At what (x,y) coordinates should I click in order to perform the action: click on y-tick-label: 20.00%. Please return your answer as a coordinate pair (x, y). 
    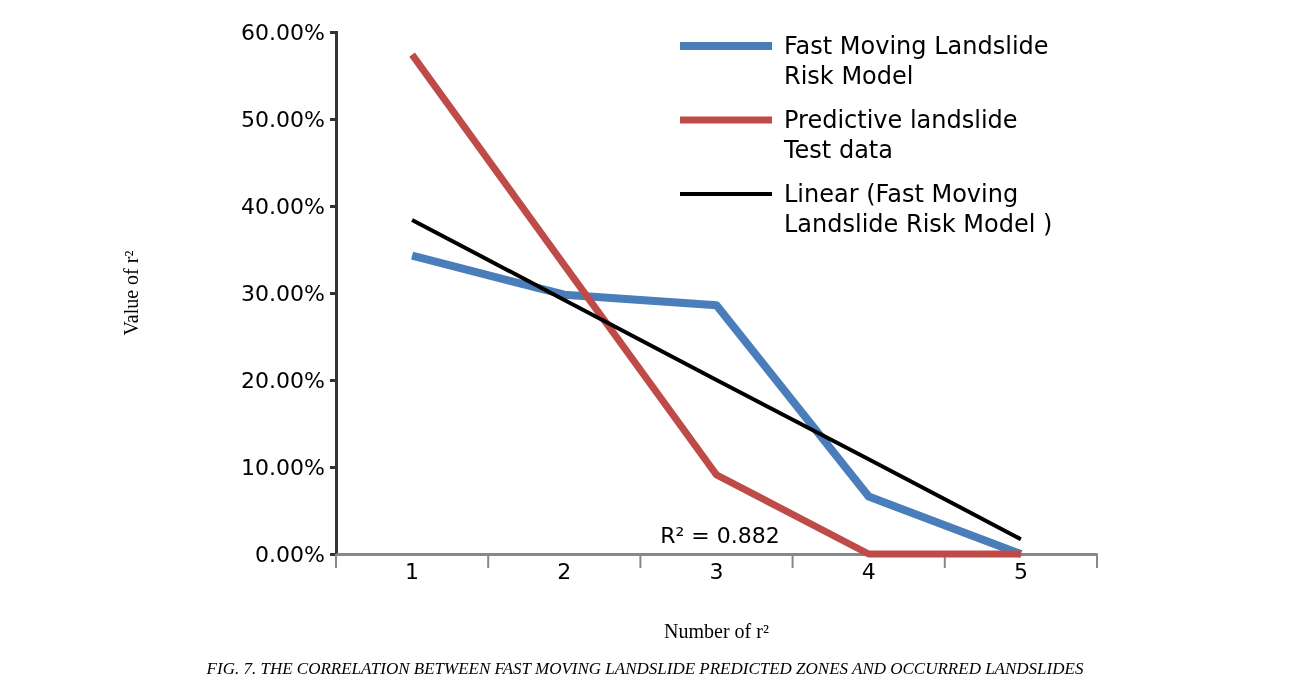
    Looking at the image, I should click on (283, 380).